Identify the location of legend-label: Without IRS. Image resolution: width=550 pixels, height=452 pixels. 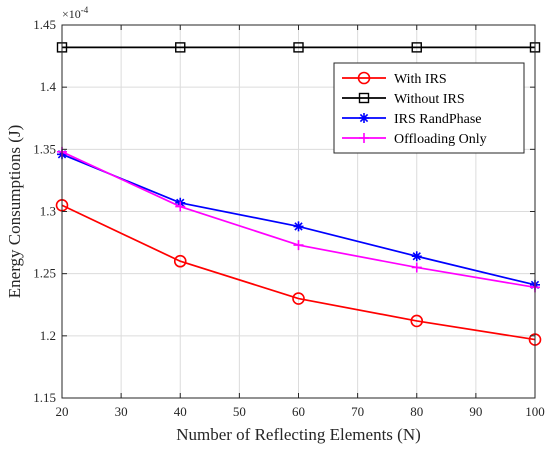
(429, 99).